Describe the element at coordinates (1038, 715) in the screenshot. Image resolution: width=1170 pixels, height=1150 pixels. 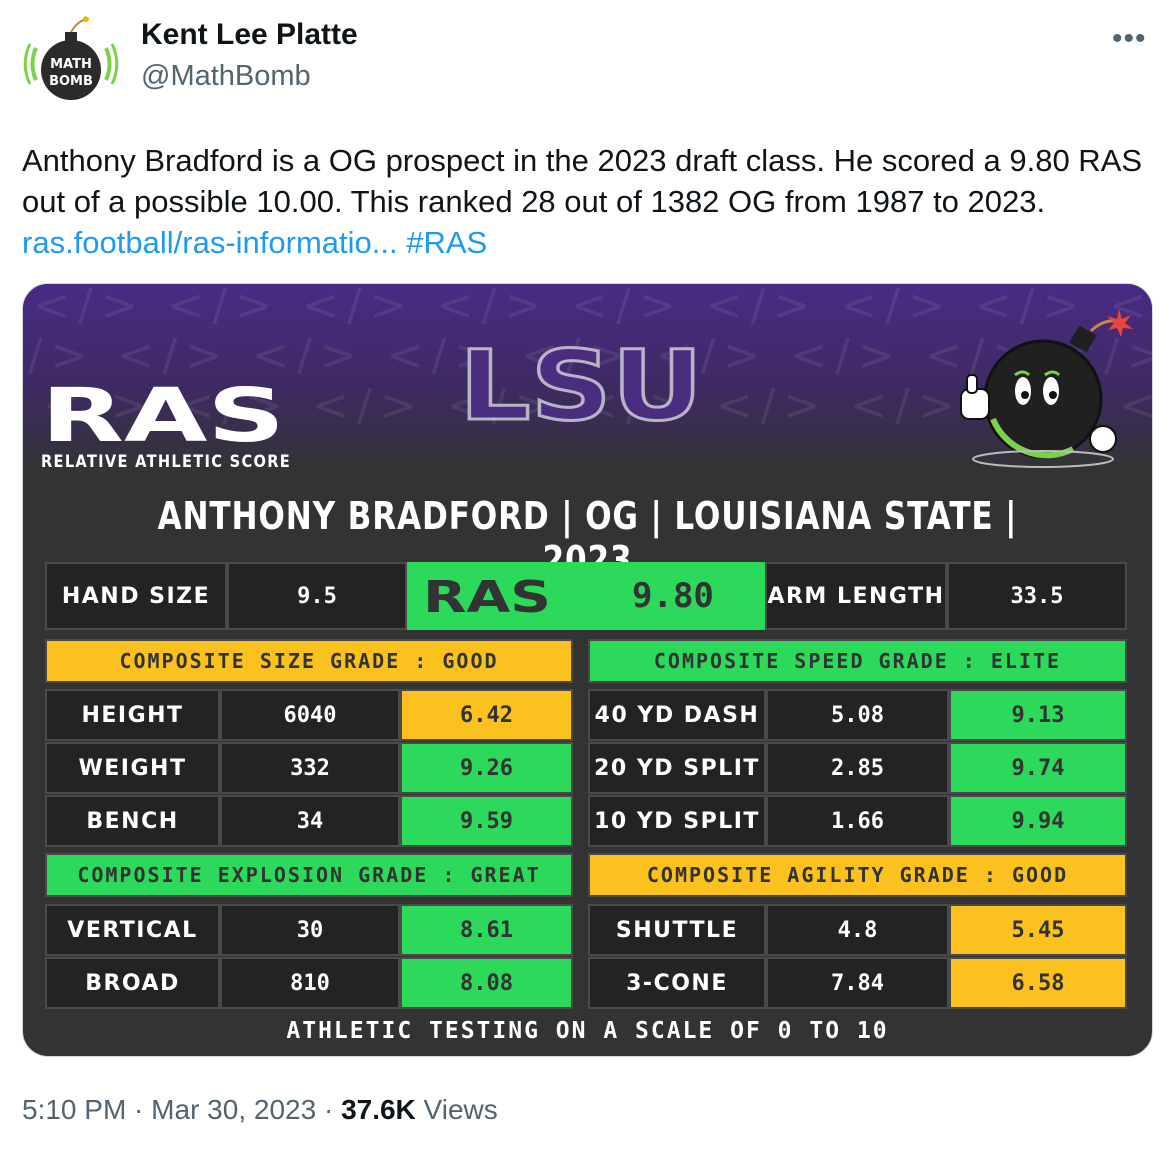
I see `speed-row-score: 9.13` at that location.